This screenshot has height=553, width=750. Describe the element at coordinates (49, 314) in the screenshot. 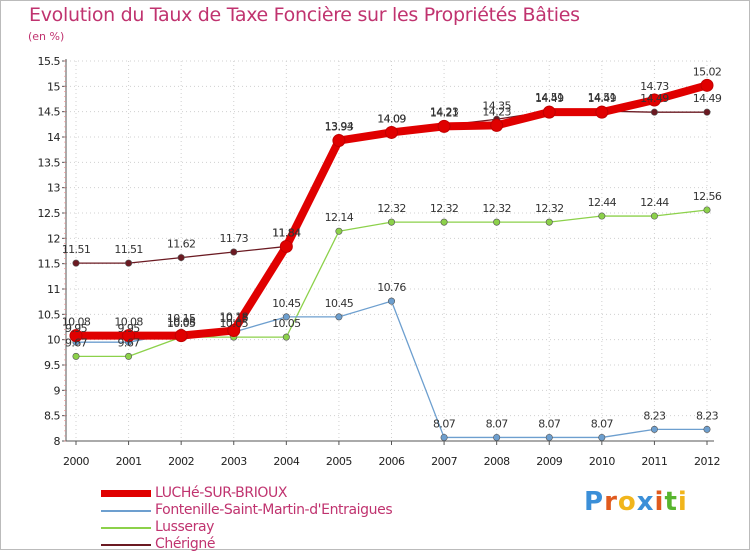

I see `y-tick-label: 10.5` at that location.